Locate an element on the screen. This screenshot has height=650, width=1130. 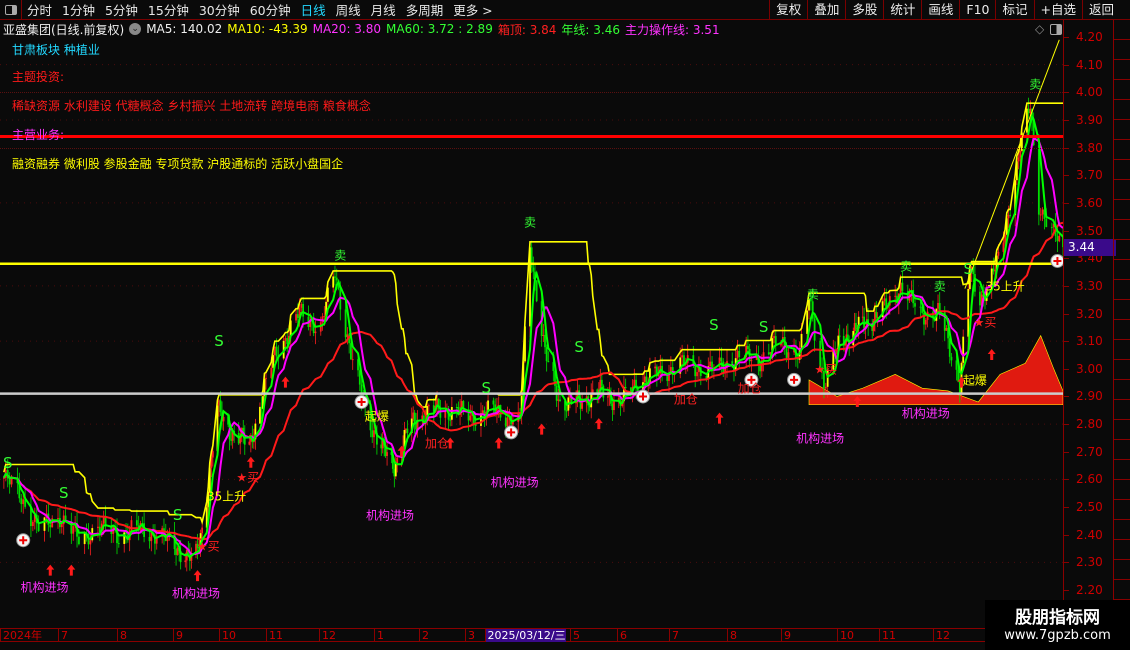
date-tick-label: 12 is located at coordinates (327, 635).